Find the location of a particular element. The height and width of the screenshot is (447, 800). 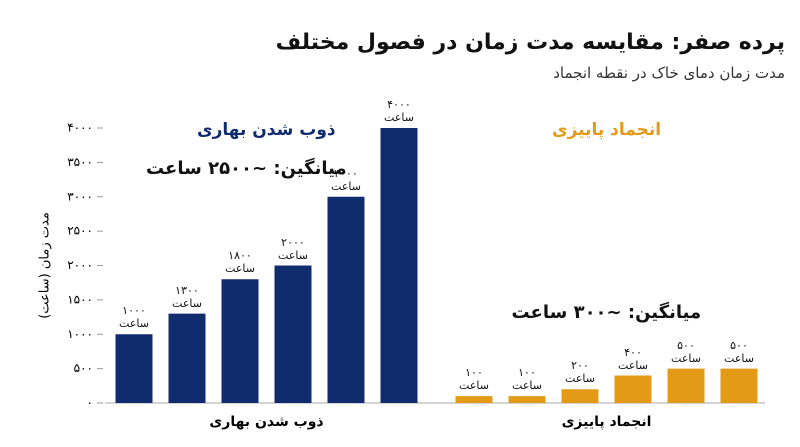

value-label: ۴۰۰ ساعت is located at coordinates (633, 358).